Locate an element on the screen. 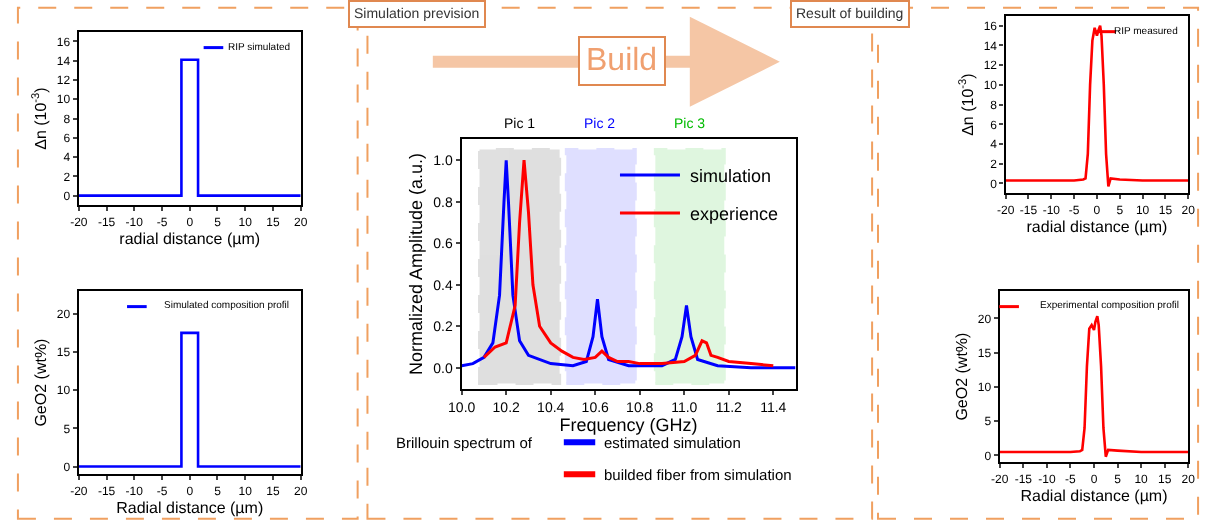 The height and width of the screenshot is (526, 1210). legend-label: experience is located at coordinates (734, 213).